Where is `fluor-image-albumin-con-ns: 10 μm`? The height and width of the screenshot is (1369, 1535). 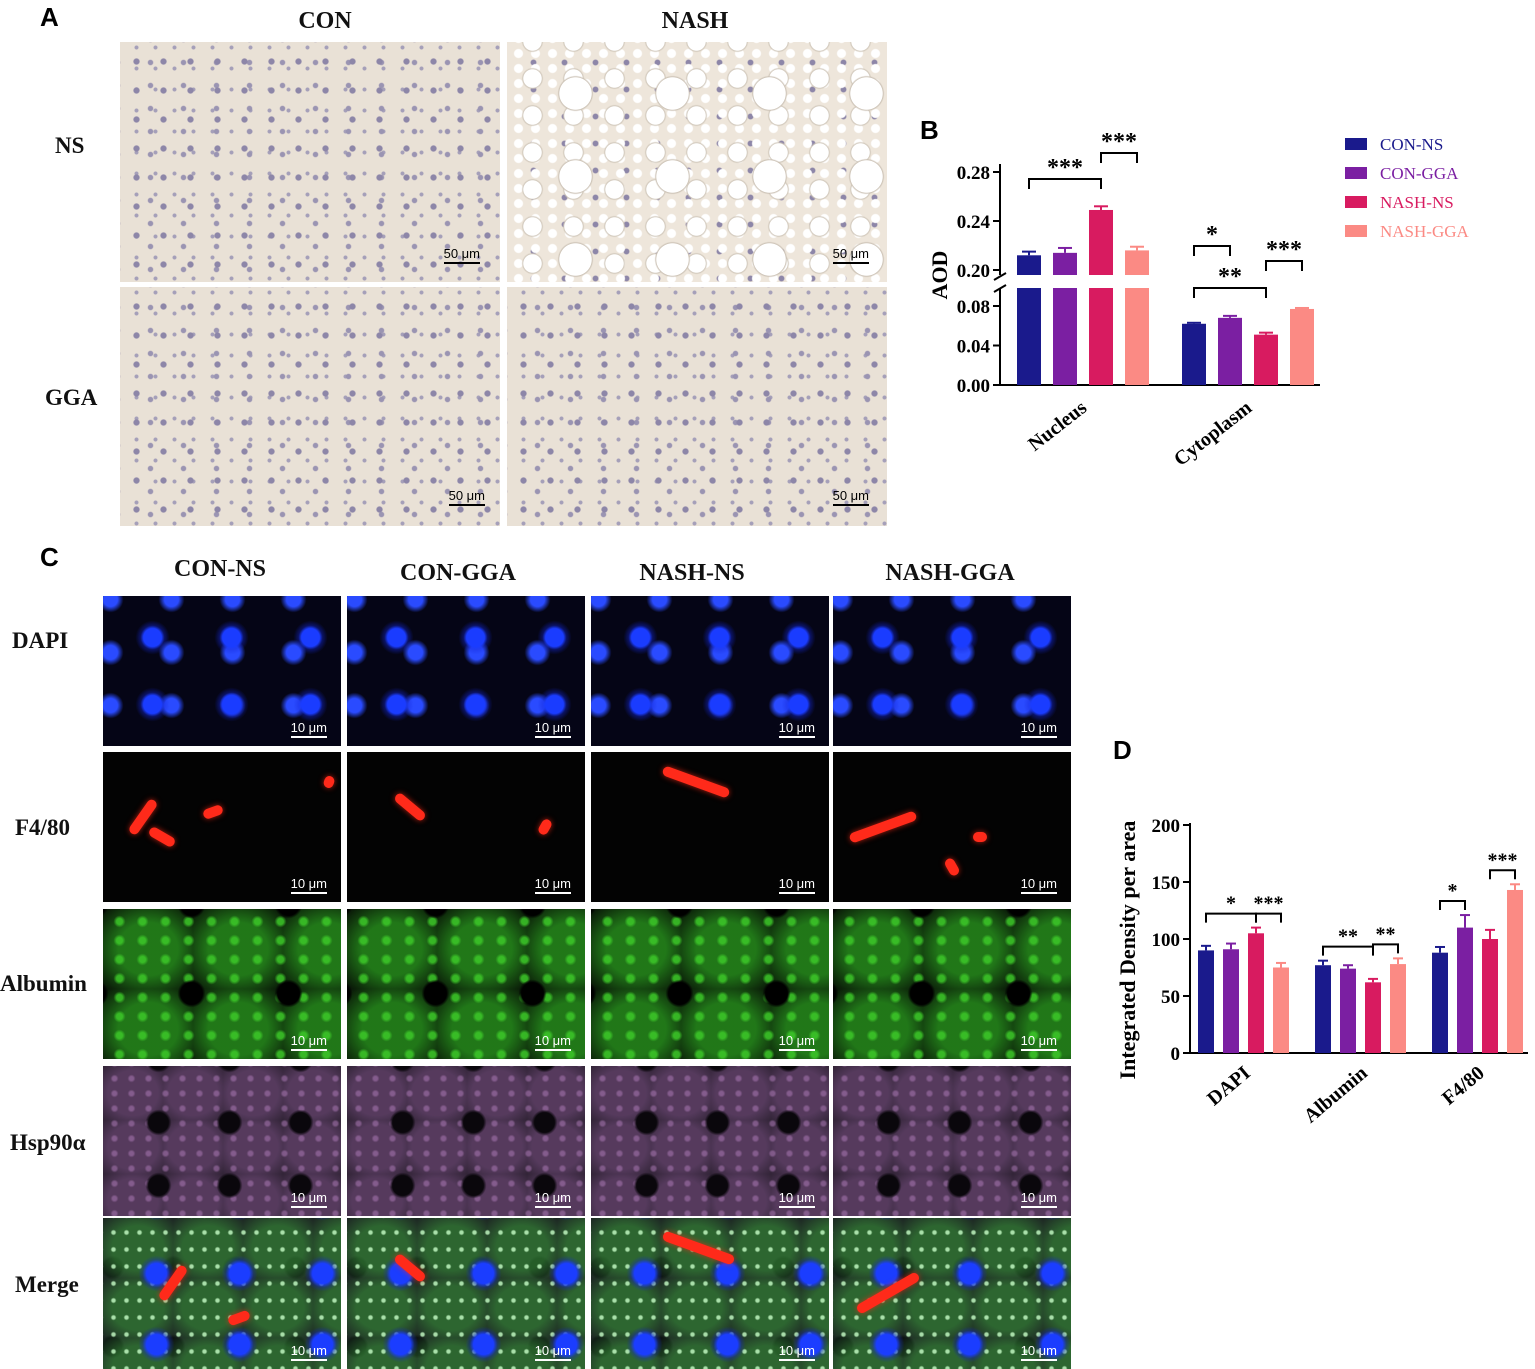 fluor-image-albumin-con-ns: 10 μm is located at coordinates (222, 984).